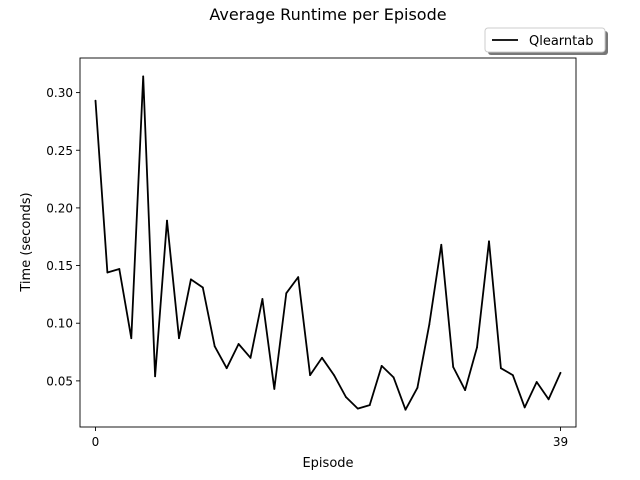 This screenshot has width=640, height=480. I want to click on x-tick-label: 39, so click(560, 442).